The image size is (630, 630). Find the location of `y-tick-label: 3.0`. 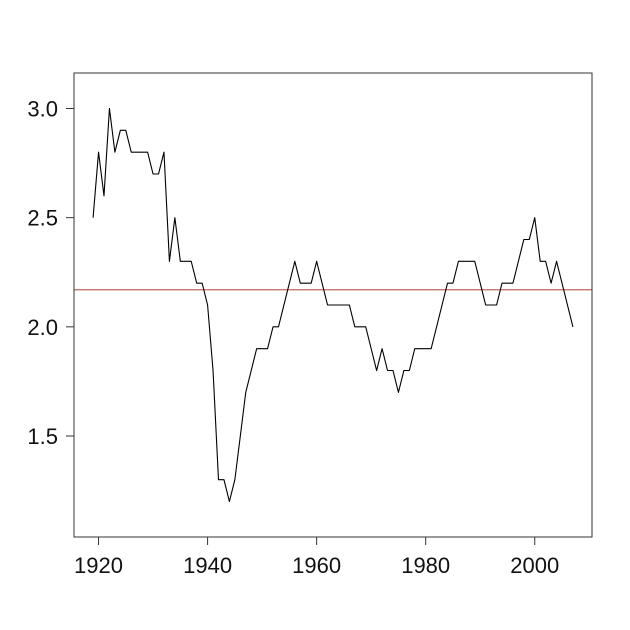

y-tick-label: 3.0 is located at coordinates (42, 108).